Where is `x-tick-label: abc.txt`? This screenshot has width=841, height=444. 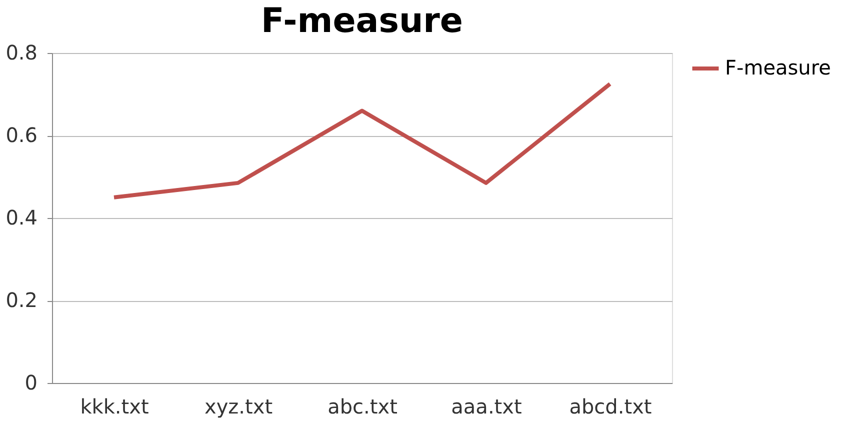
x-tick-label: abc.txt is located at coordinates (363, 406).